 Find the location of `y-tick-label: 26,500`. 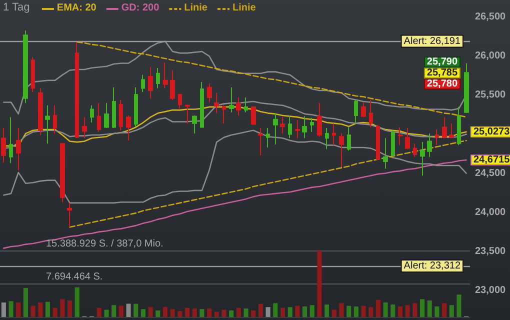

y-tick-label: 26,500 is located at coordinates (490, 17).